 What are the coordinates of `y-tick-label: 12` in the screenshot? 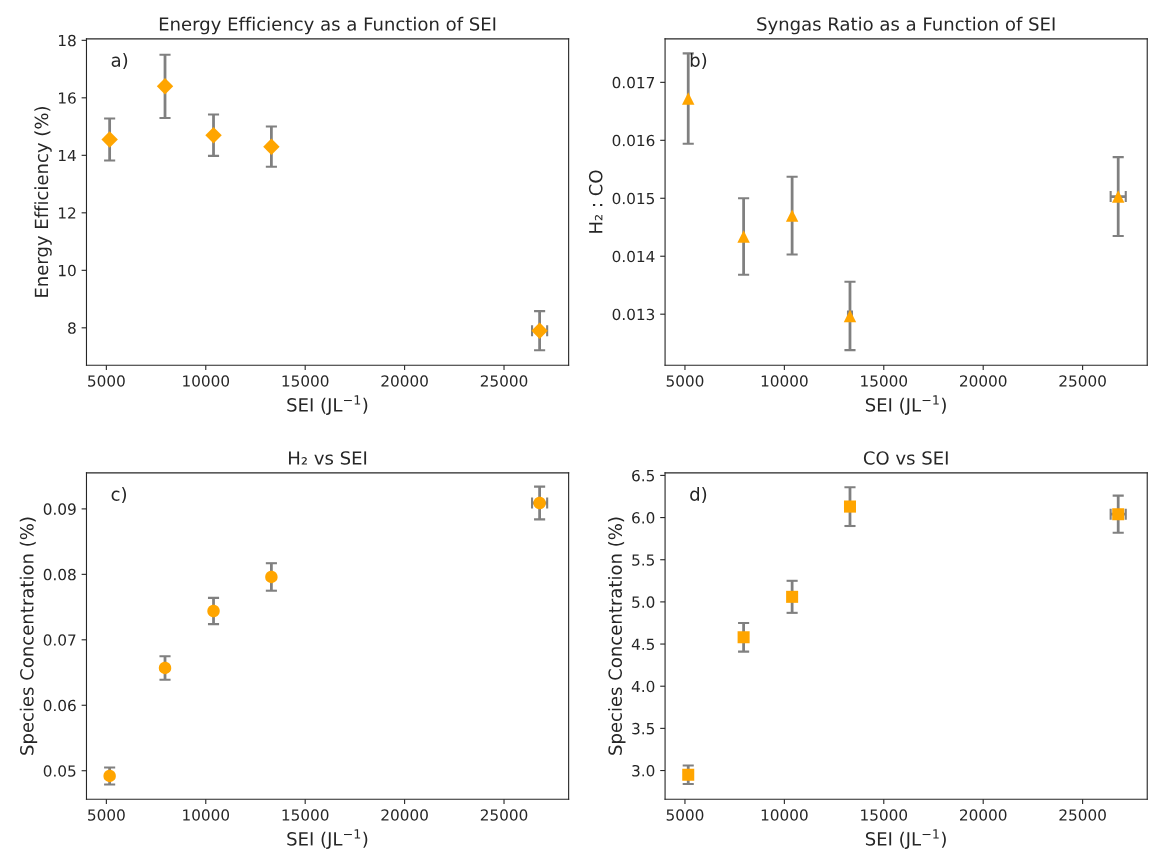 It's located at (67, 213).